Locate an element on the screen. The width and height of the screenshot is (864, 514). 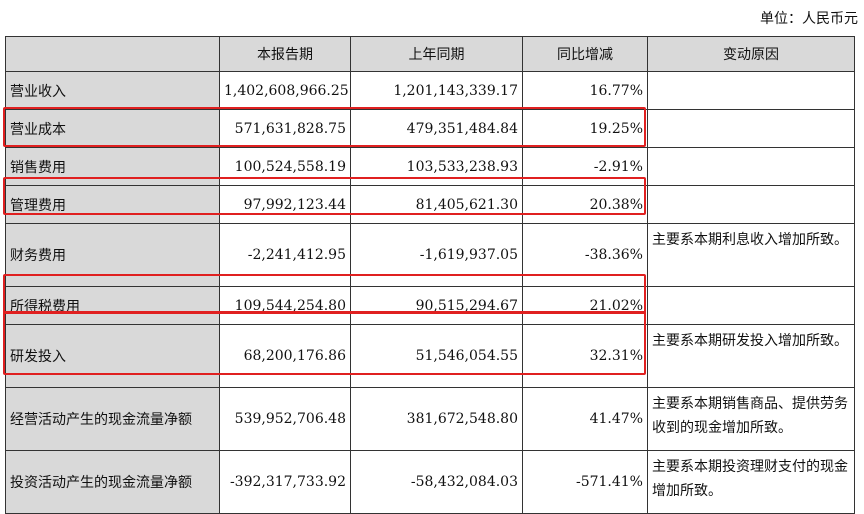
change-value: 32.31% is located at coordinates (585, 356).